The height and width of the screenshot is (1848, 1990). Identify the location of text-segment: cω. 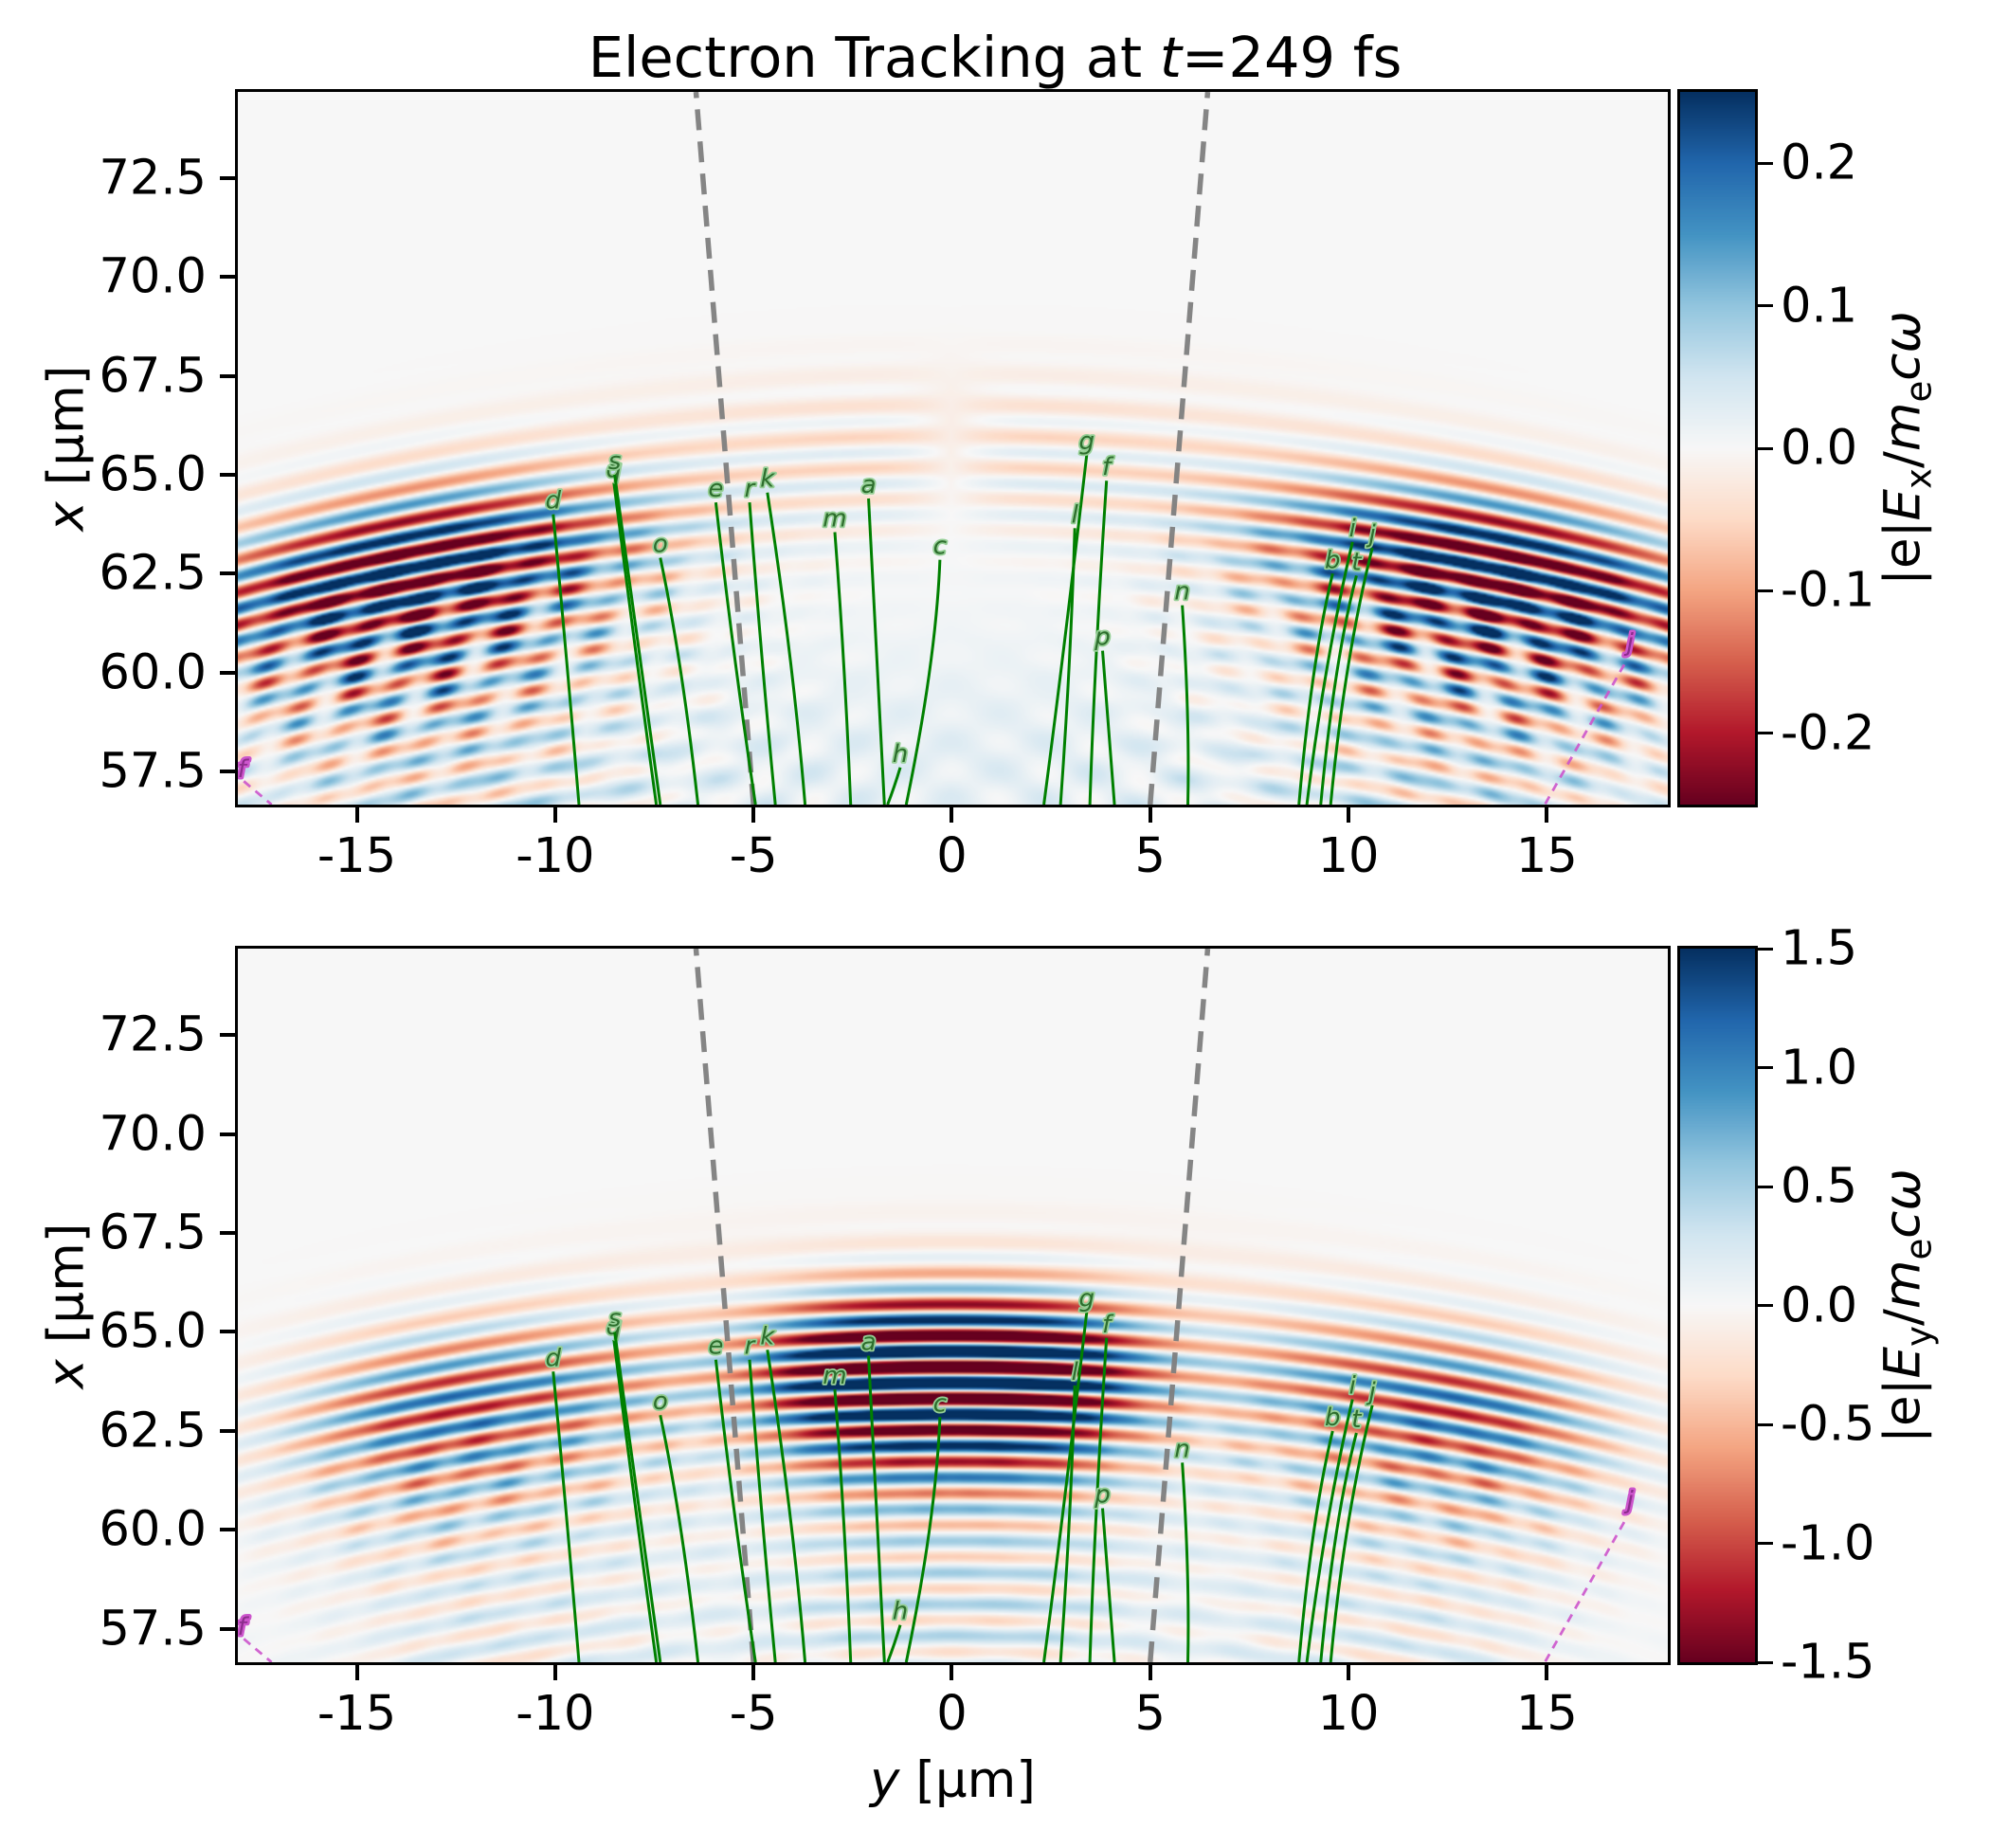
(1902, 346).